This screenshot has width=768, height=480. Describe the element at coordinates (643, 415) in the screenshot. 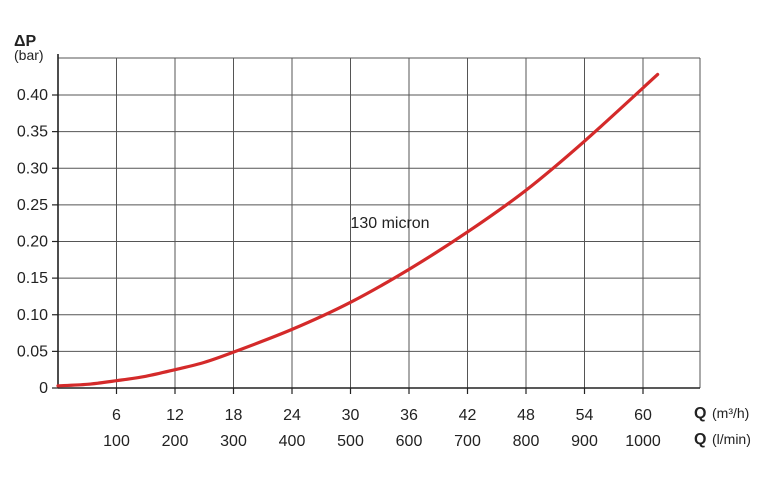

I see `x-tick-label-m3h: 60` at that location.